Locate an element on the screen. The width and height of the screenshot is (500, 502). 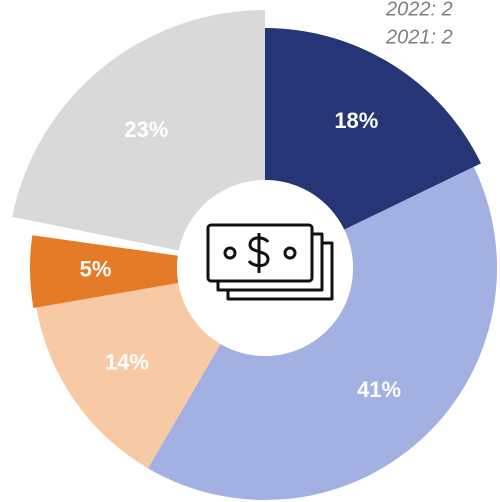
note: 2021: 2 is located at coordinates (419, 37).